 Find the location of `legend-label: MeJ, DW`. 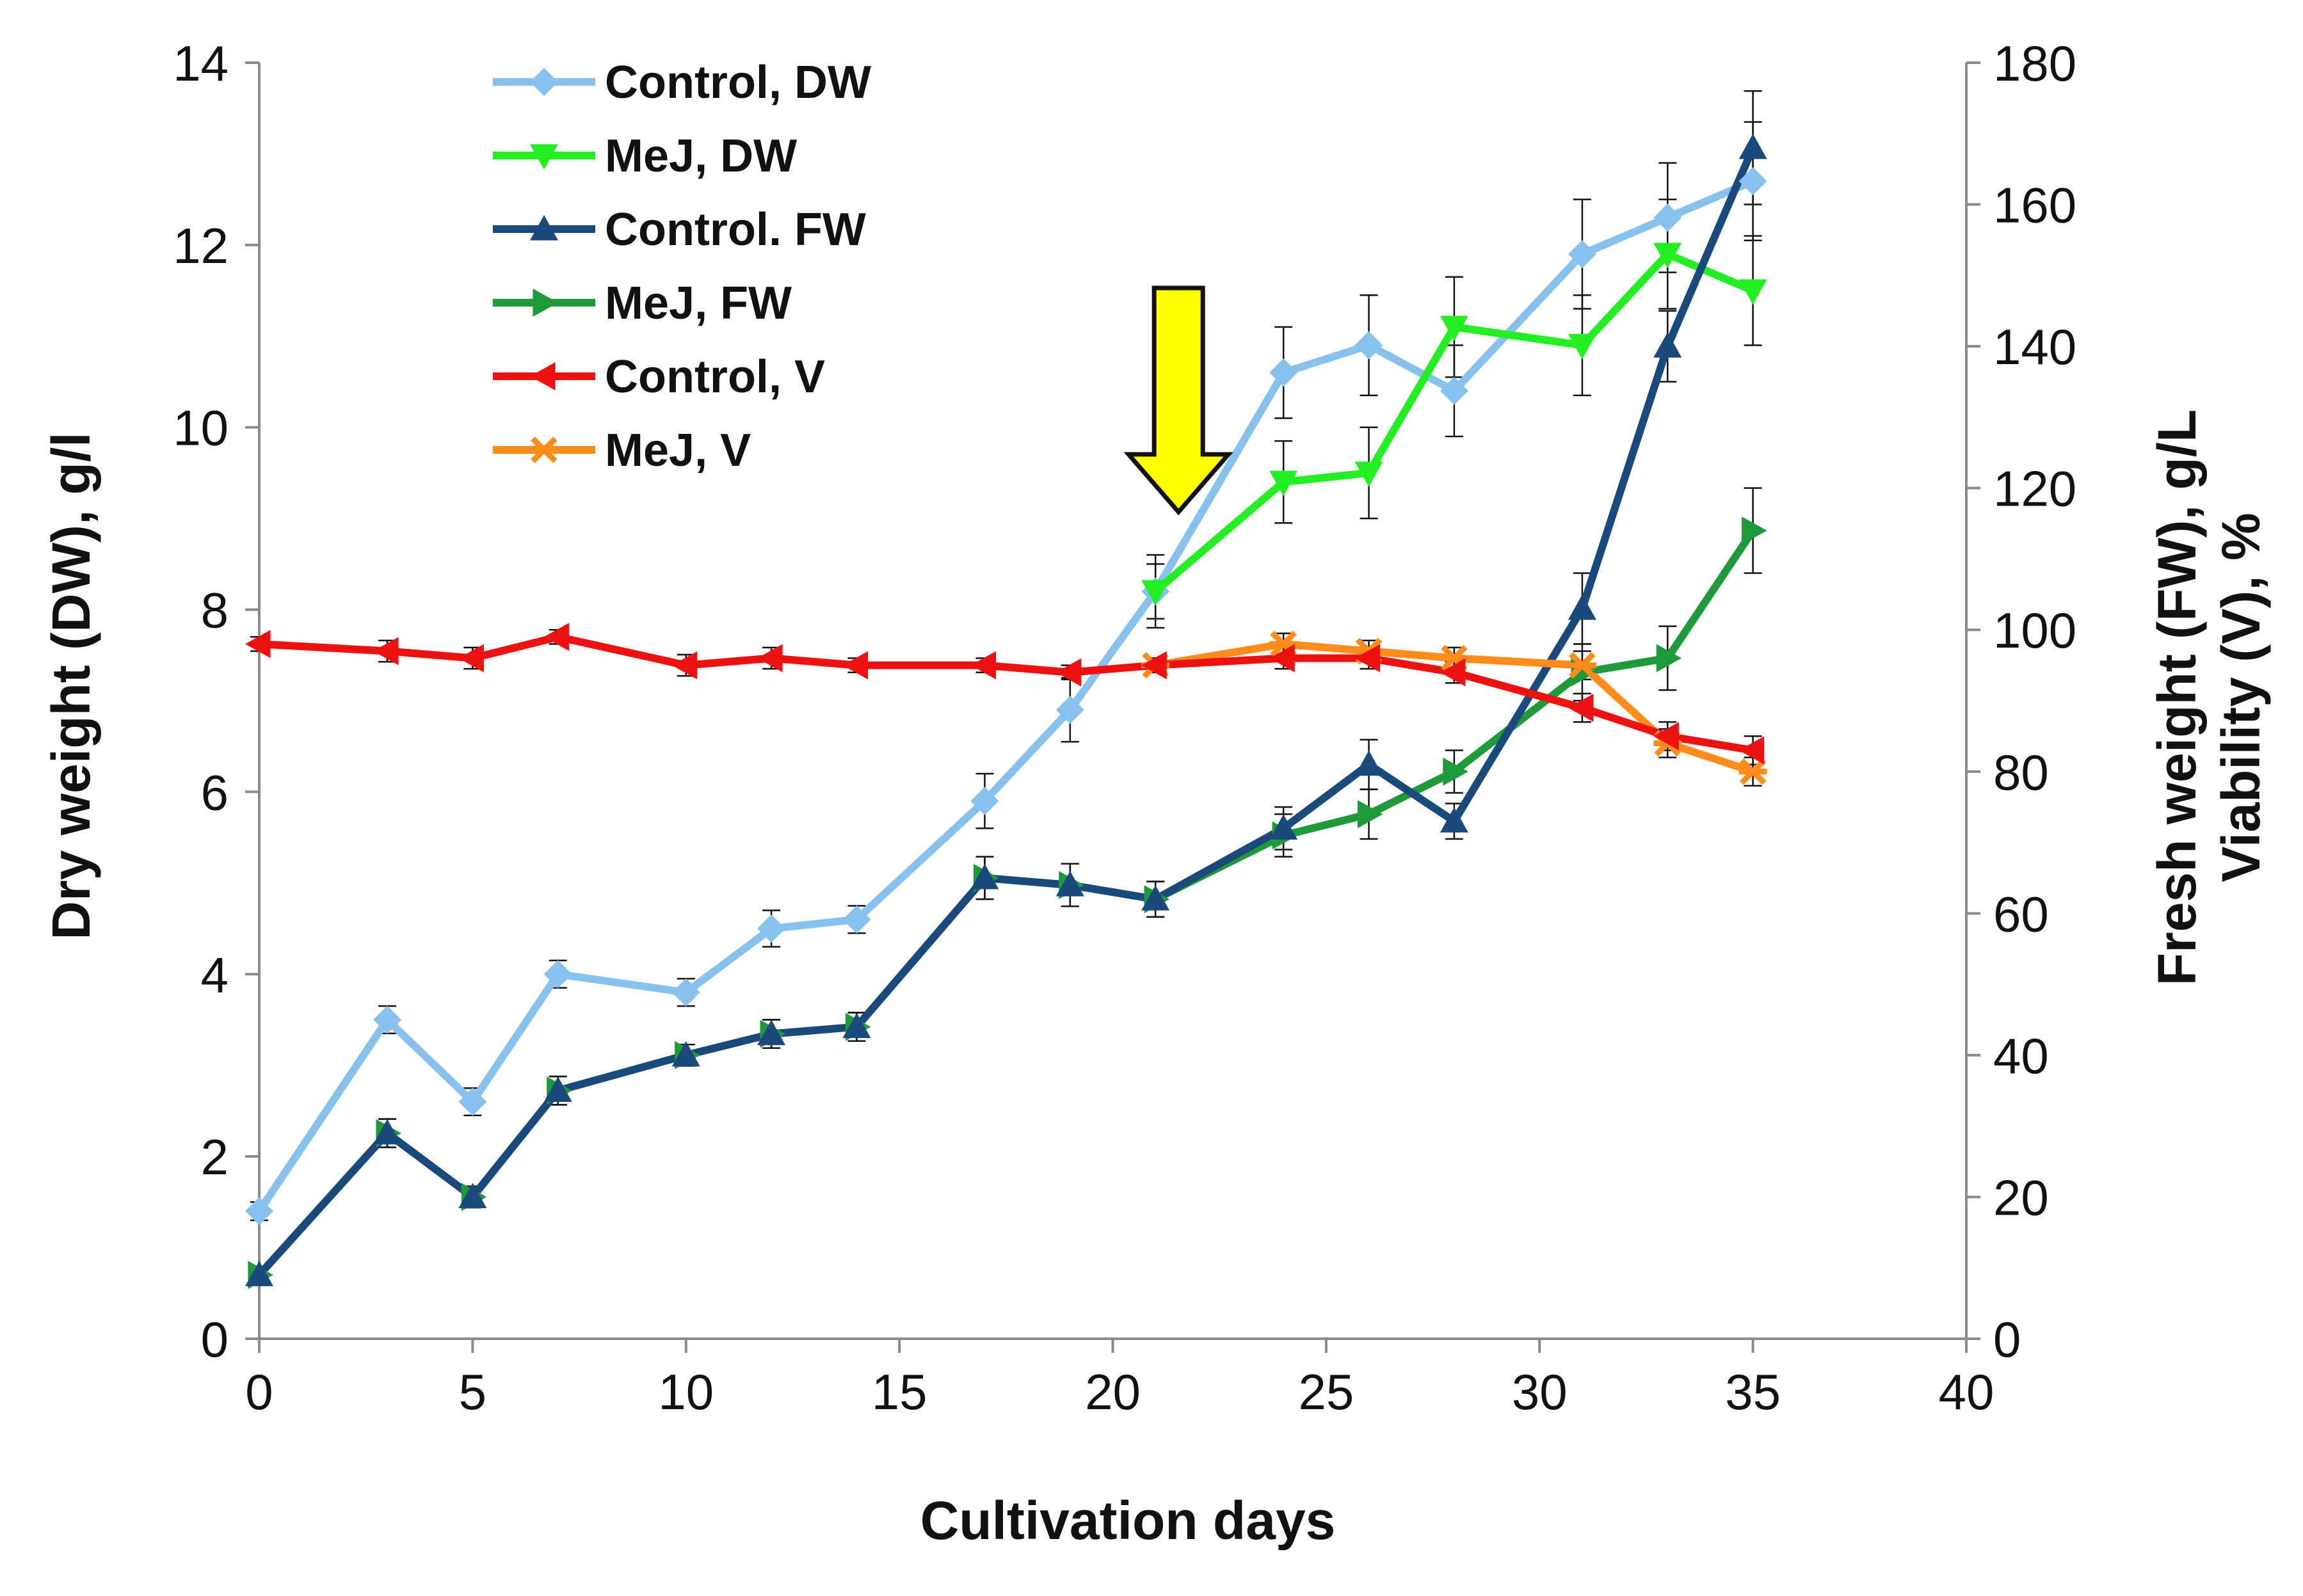

legend-label: MeJ, DW is located at coordinates (701, 156).